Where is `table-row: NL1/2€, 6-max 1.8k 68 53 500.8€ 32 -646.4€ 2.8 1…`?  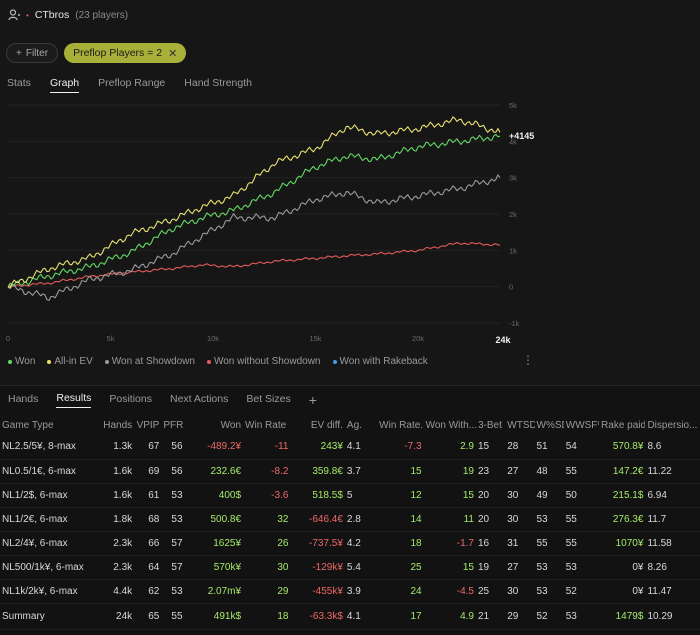 table-row: NL1/2€, 6-max 1.8k 68 53 500.8€ 32 -646.4€ 2.8 1… is located at coordinates (350, 519).